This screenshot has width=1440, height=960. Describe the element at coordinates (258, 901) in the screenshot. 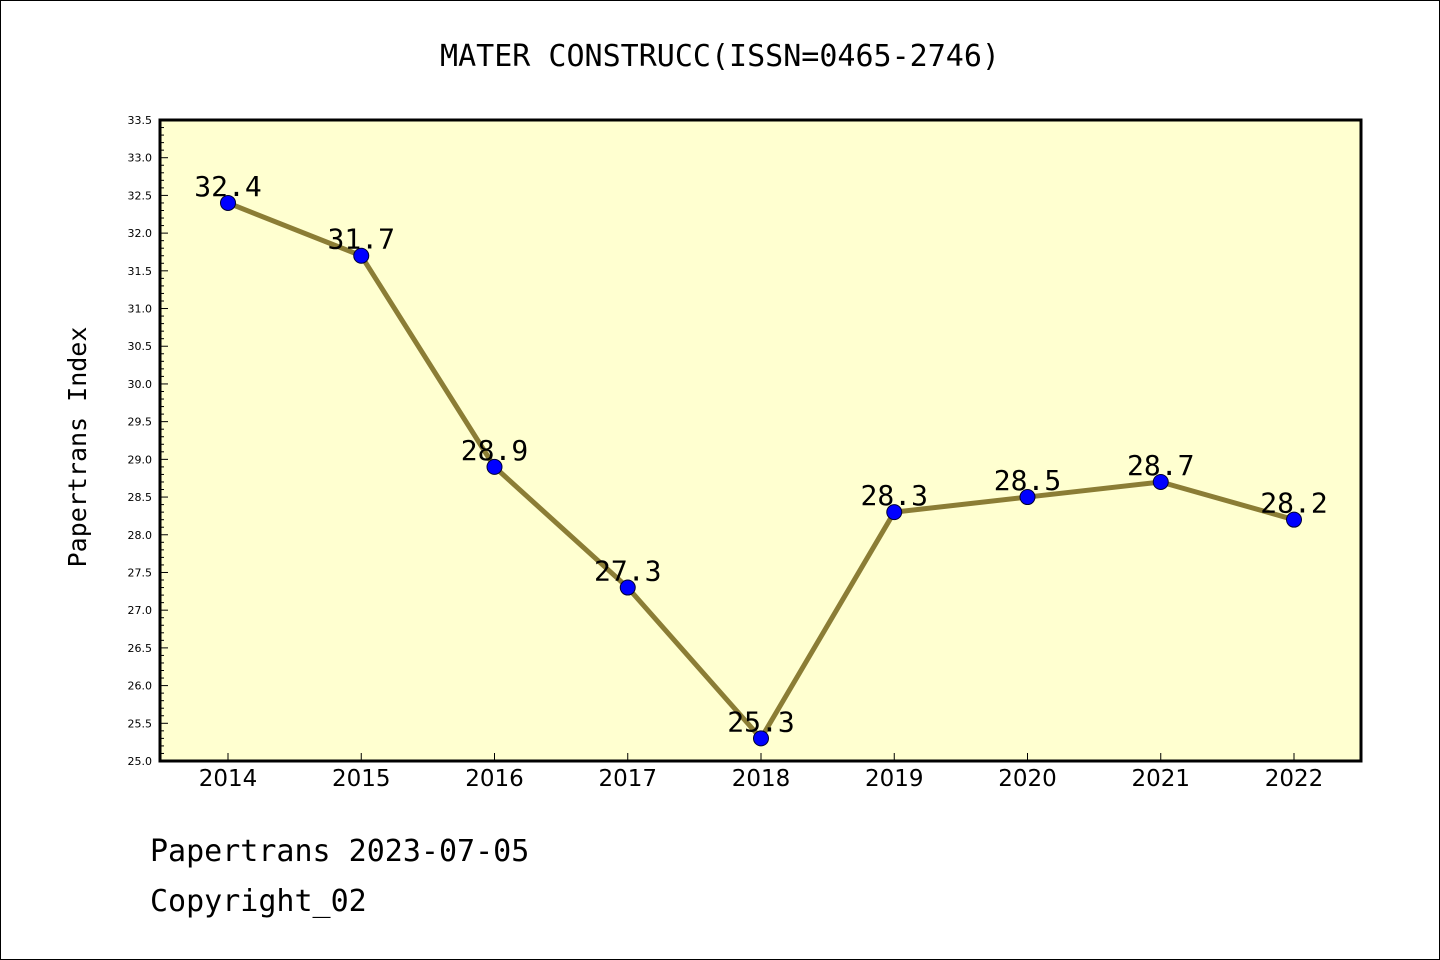

I see `footer-copyright: Copyright_02` at that location.